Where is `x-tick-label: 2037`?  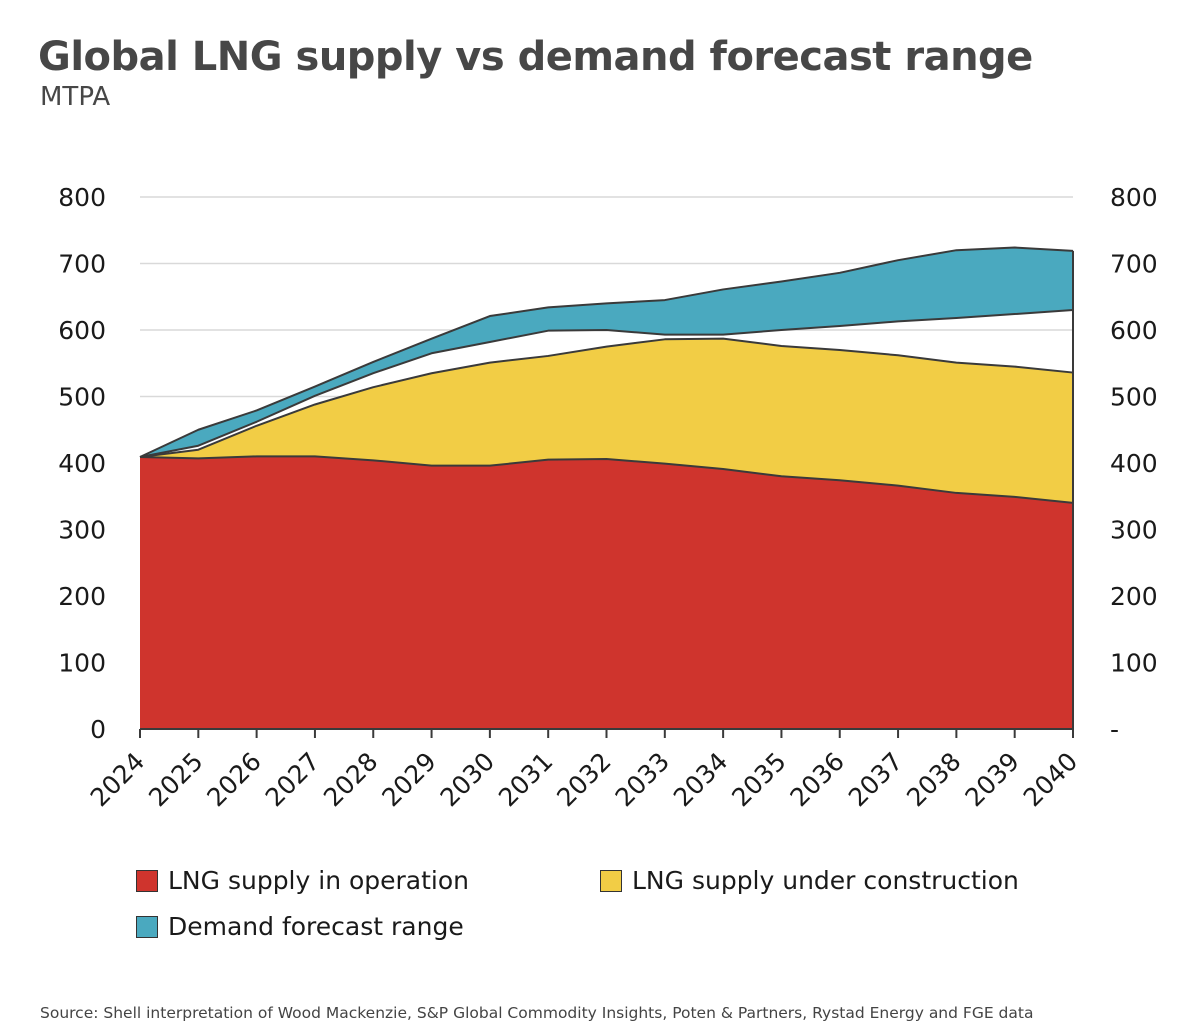
x-tick-label: 2037 is located at coordinates (875, 779).